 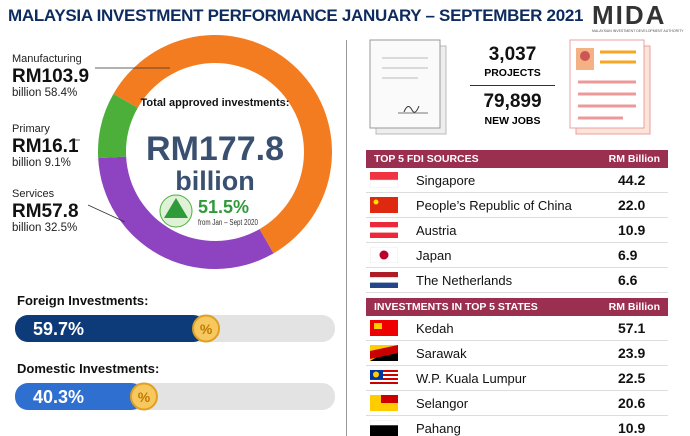 What do you see at coordinates (436, 230) in the screenshot?
I see `row-name: Austria` at bounding box center [436, 230].